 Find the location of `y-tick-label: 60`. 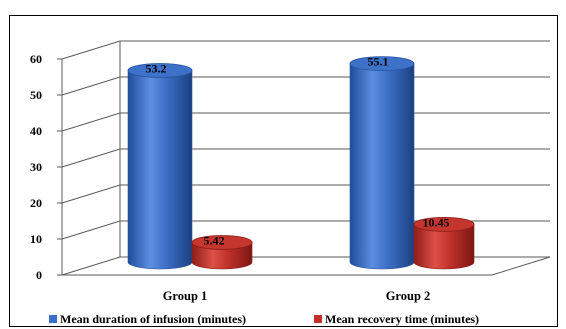

y-tick-label: 60 is located at coordinates (36, 59).